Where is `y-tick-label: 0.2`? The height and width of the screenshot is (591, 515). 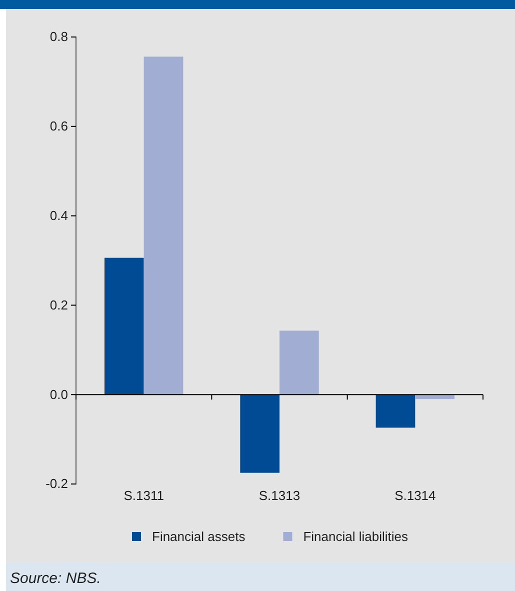
y-tick-label: 0.2 is located at coordinates (59, 304).